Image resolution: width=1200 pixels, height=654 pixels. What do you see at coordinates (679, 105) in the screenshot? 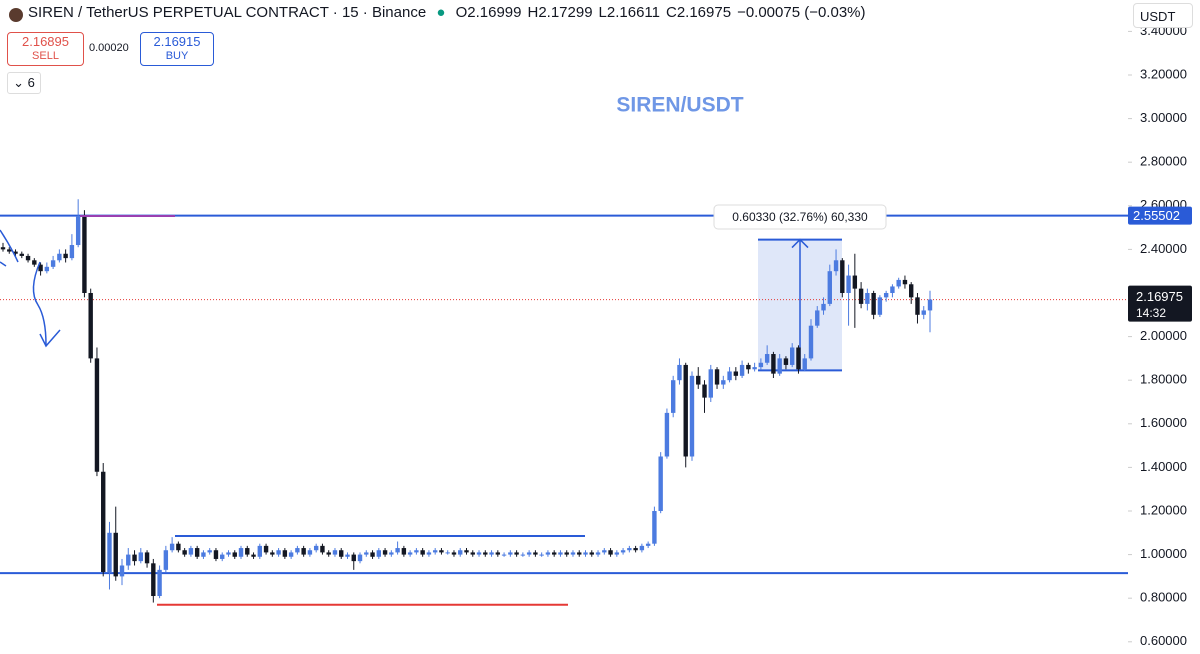
I see `watermark: SIREN/USDT` at bounding box center [679, 105].